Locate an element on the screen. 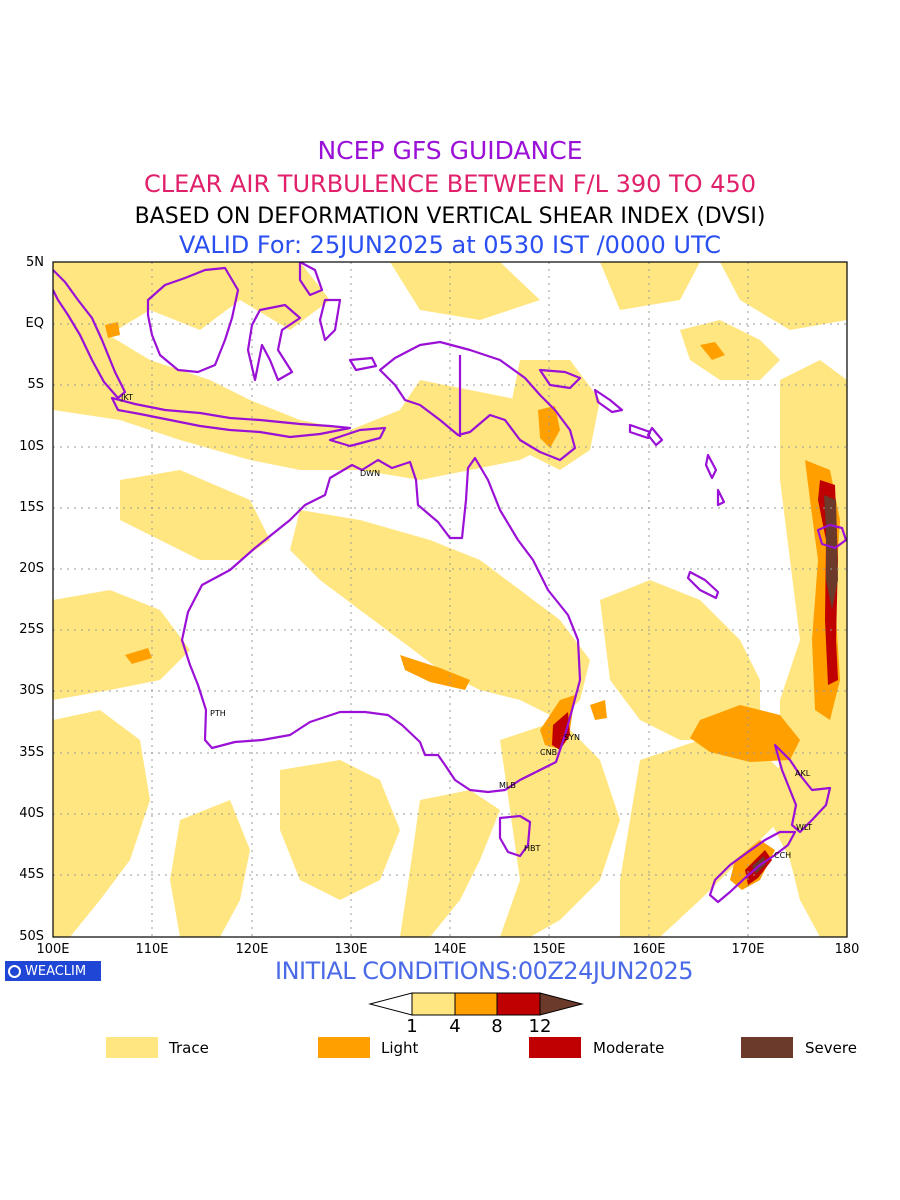 This screenshot has height=1200, width=900. weaclim-logo: WEACLIM is located at coordinates (53, 971).